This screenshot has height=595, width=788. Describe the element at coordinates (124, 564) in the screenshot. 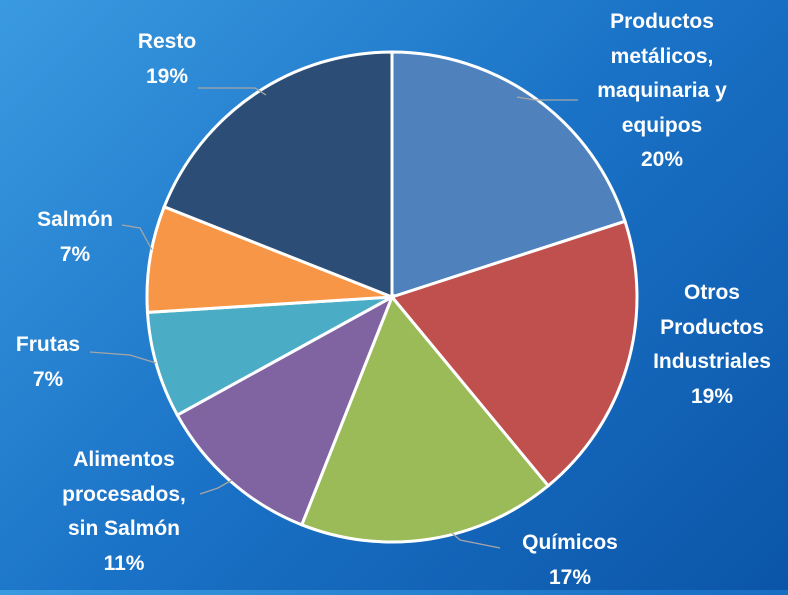

I see `value-label: 11%` at that location.